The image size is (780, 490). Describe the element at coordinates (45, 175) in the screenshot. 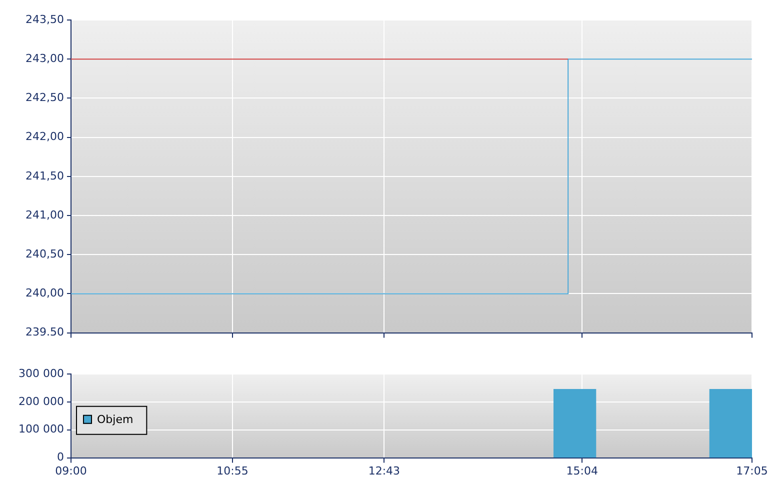

I see `y-tick-label: 241,50` at that location.